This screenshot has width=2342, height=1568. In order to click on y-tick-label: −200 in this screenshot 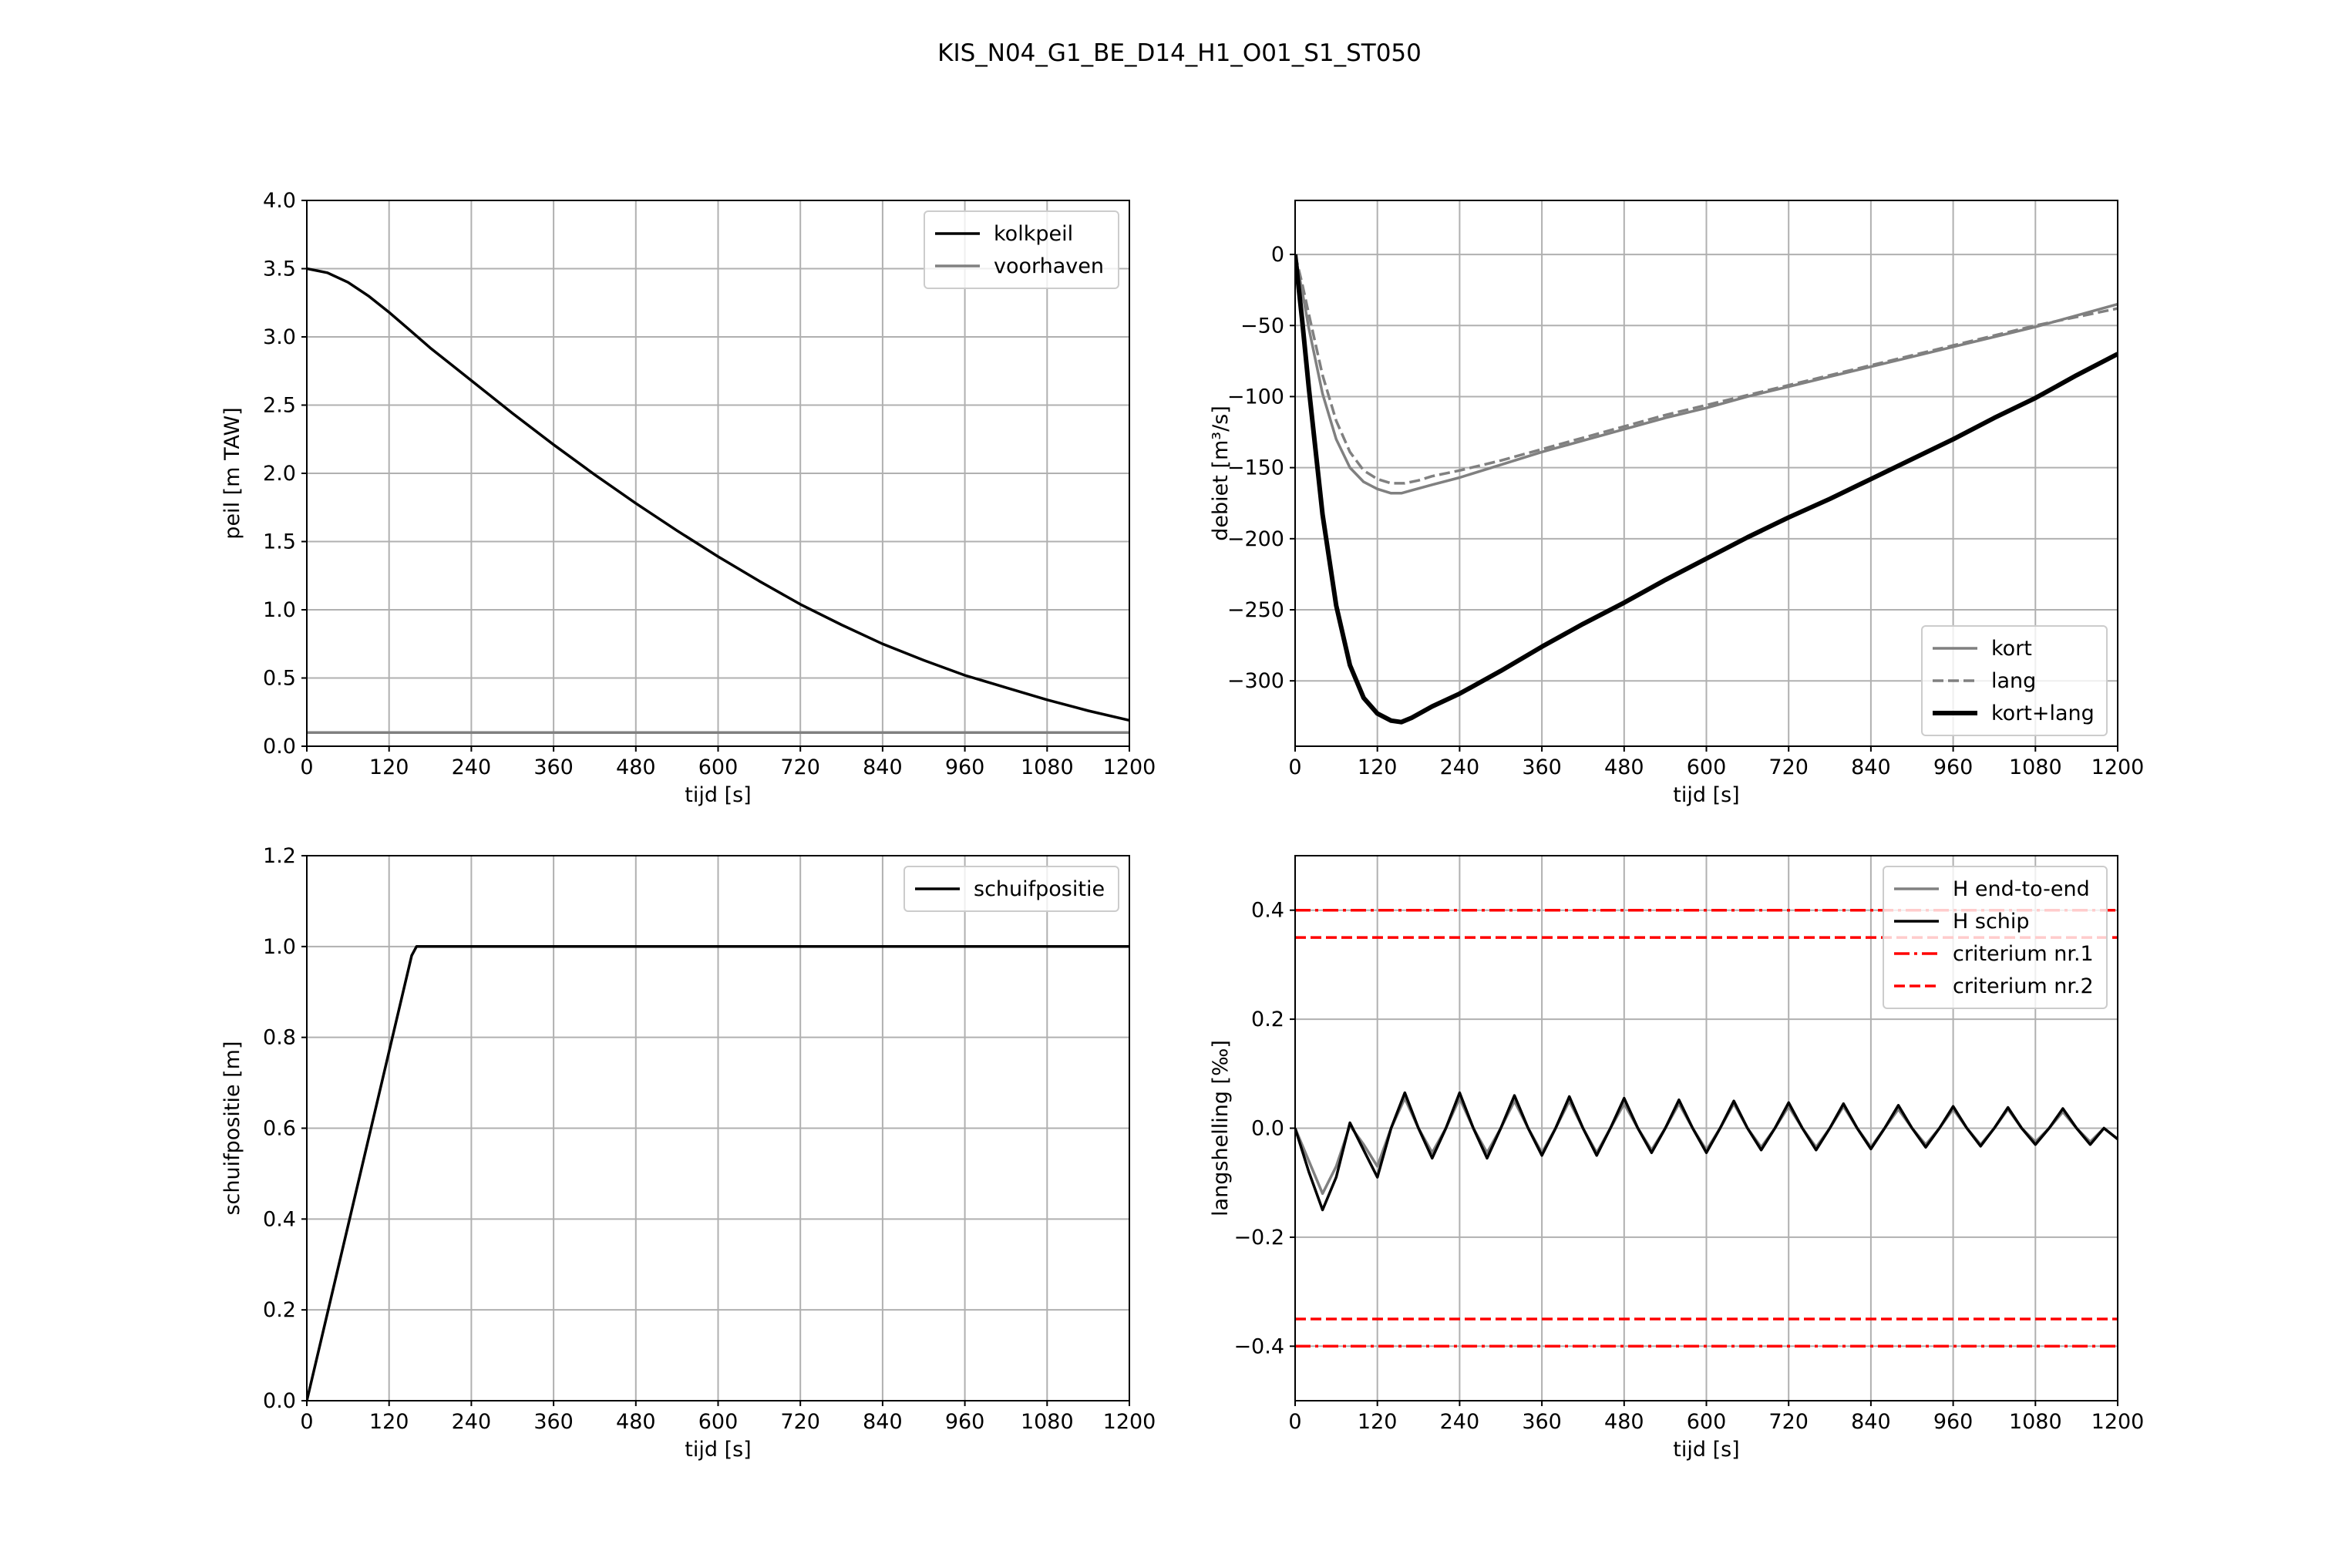, I will do `click(1255, 539)`.